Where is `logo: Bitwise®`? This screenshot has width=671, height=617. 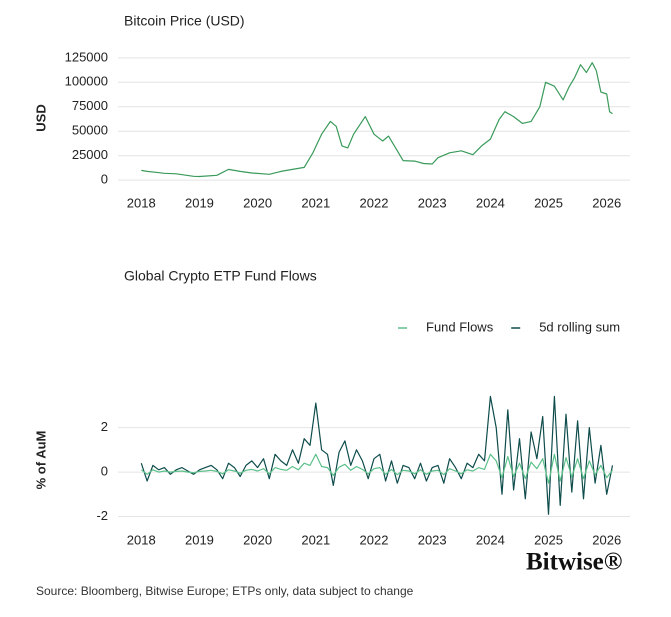 logo: Bitwise® is located at coordinates (574, 562).